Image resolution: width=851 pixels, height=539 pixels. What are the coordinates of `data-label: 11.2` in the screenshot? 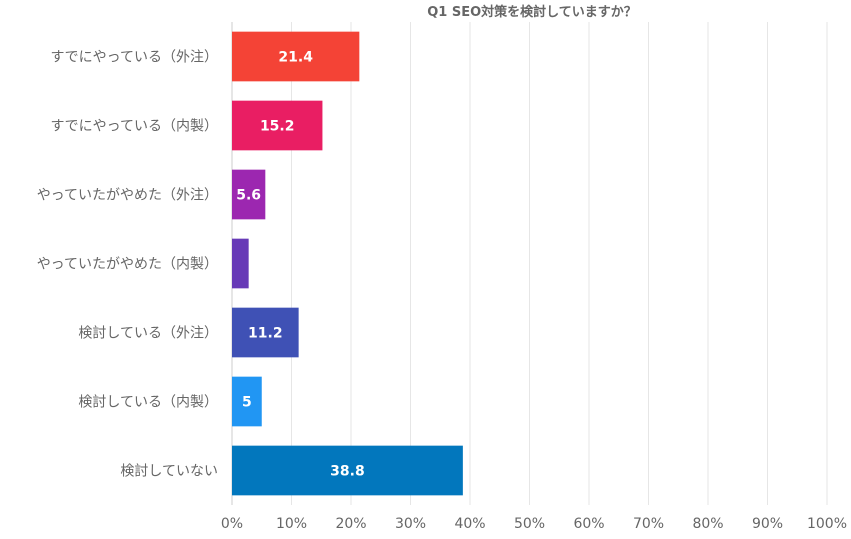 It's located at (265, 334).